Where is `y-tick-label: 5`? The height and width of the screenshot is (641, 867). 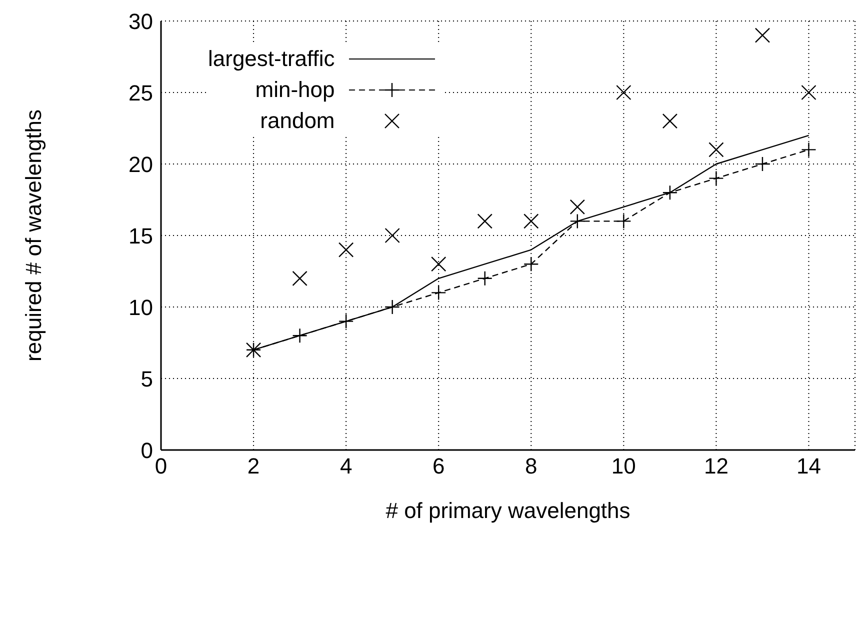 y-tick-label: 5 is located at coordinates (146, 379).